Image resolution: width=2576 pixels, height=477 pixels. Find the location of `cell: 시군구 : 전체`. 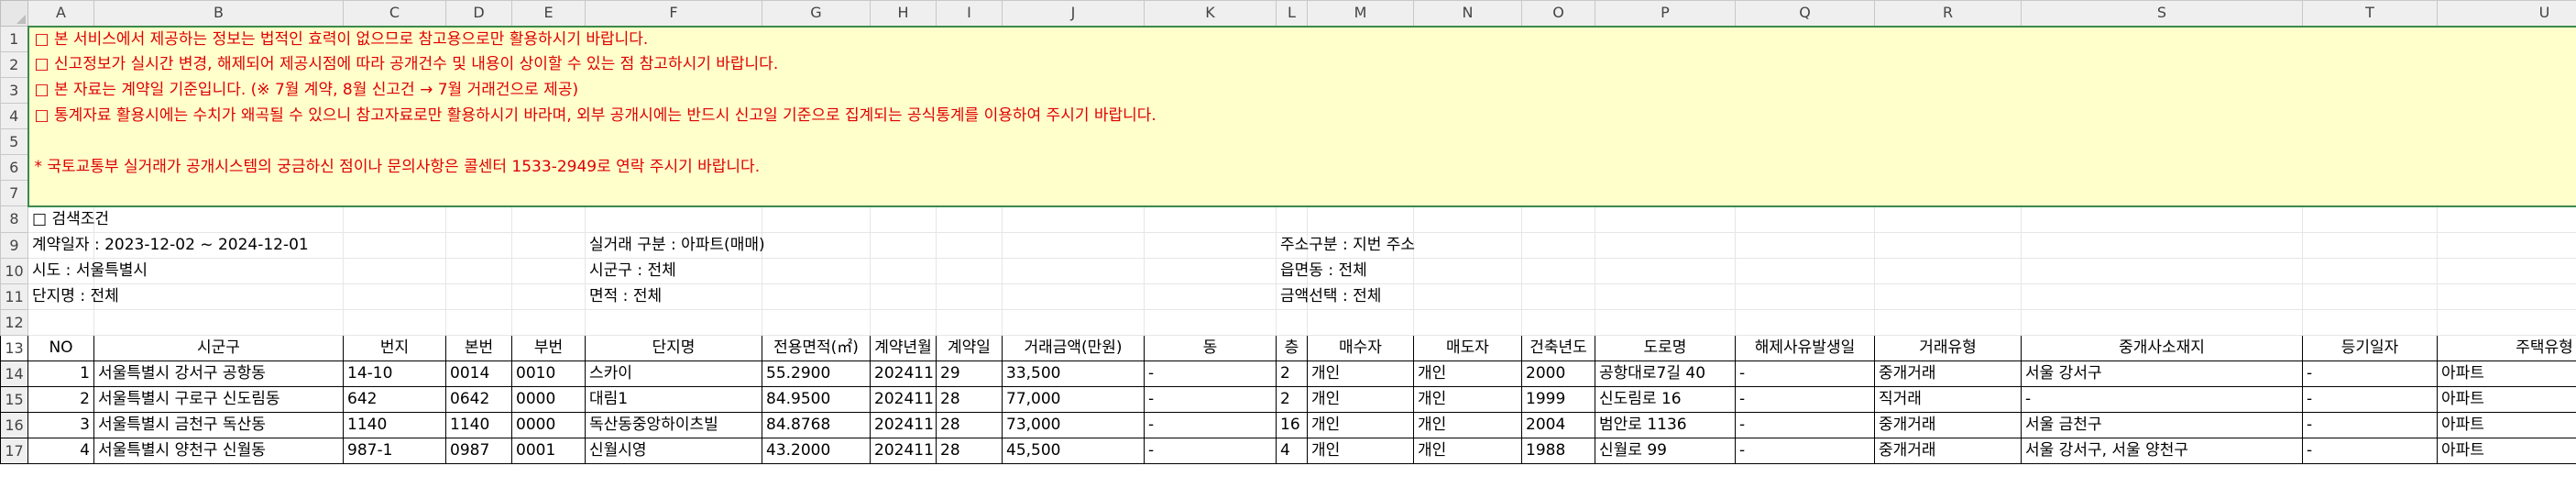

cell: 시군구 : 전체 is located at coordinates (673, 270).